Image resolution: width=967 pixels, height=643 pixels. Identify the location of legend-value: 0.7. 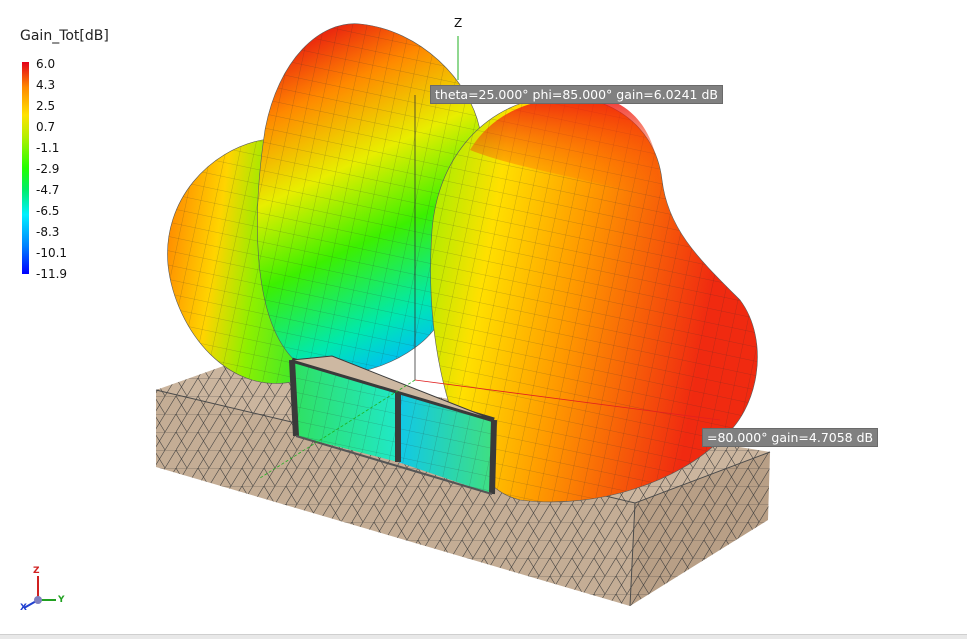
(46, 127).